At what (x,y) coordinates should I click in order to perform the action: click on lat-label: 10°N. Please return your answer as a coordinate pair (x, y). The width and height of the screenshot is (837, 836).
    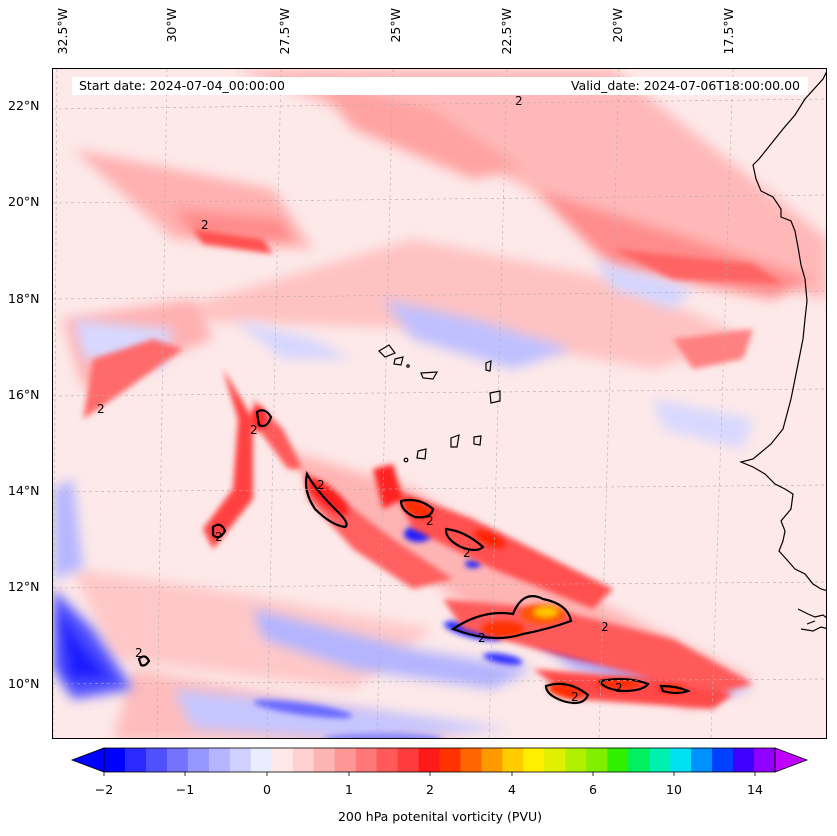
    Looking at the image, I should click on (24, 683).